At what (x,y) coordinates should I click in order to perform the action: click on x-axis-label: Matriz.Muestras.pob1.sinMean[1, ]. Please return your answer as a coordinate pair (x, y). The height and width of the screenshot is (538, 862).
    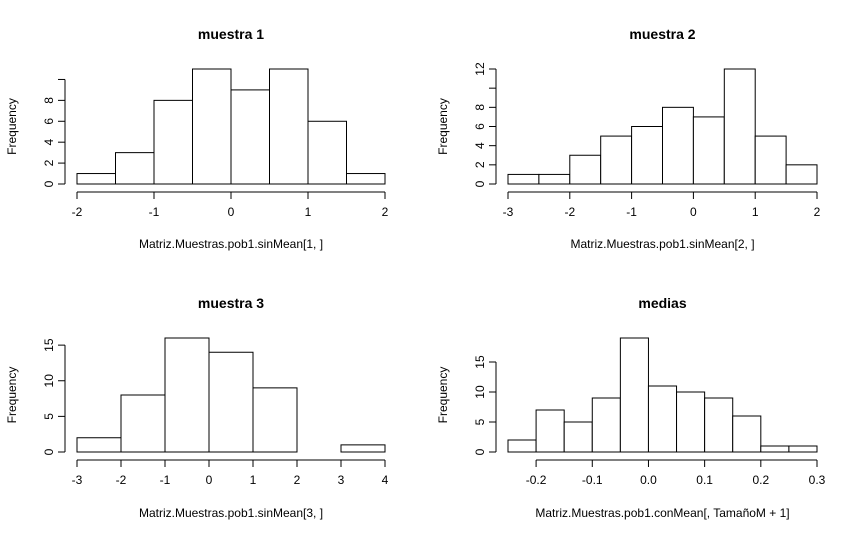
    Looking at the image, I should click on (231, 244).